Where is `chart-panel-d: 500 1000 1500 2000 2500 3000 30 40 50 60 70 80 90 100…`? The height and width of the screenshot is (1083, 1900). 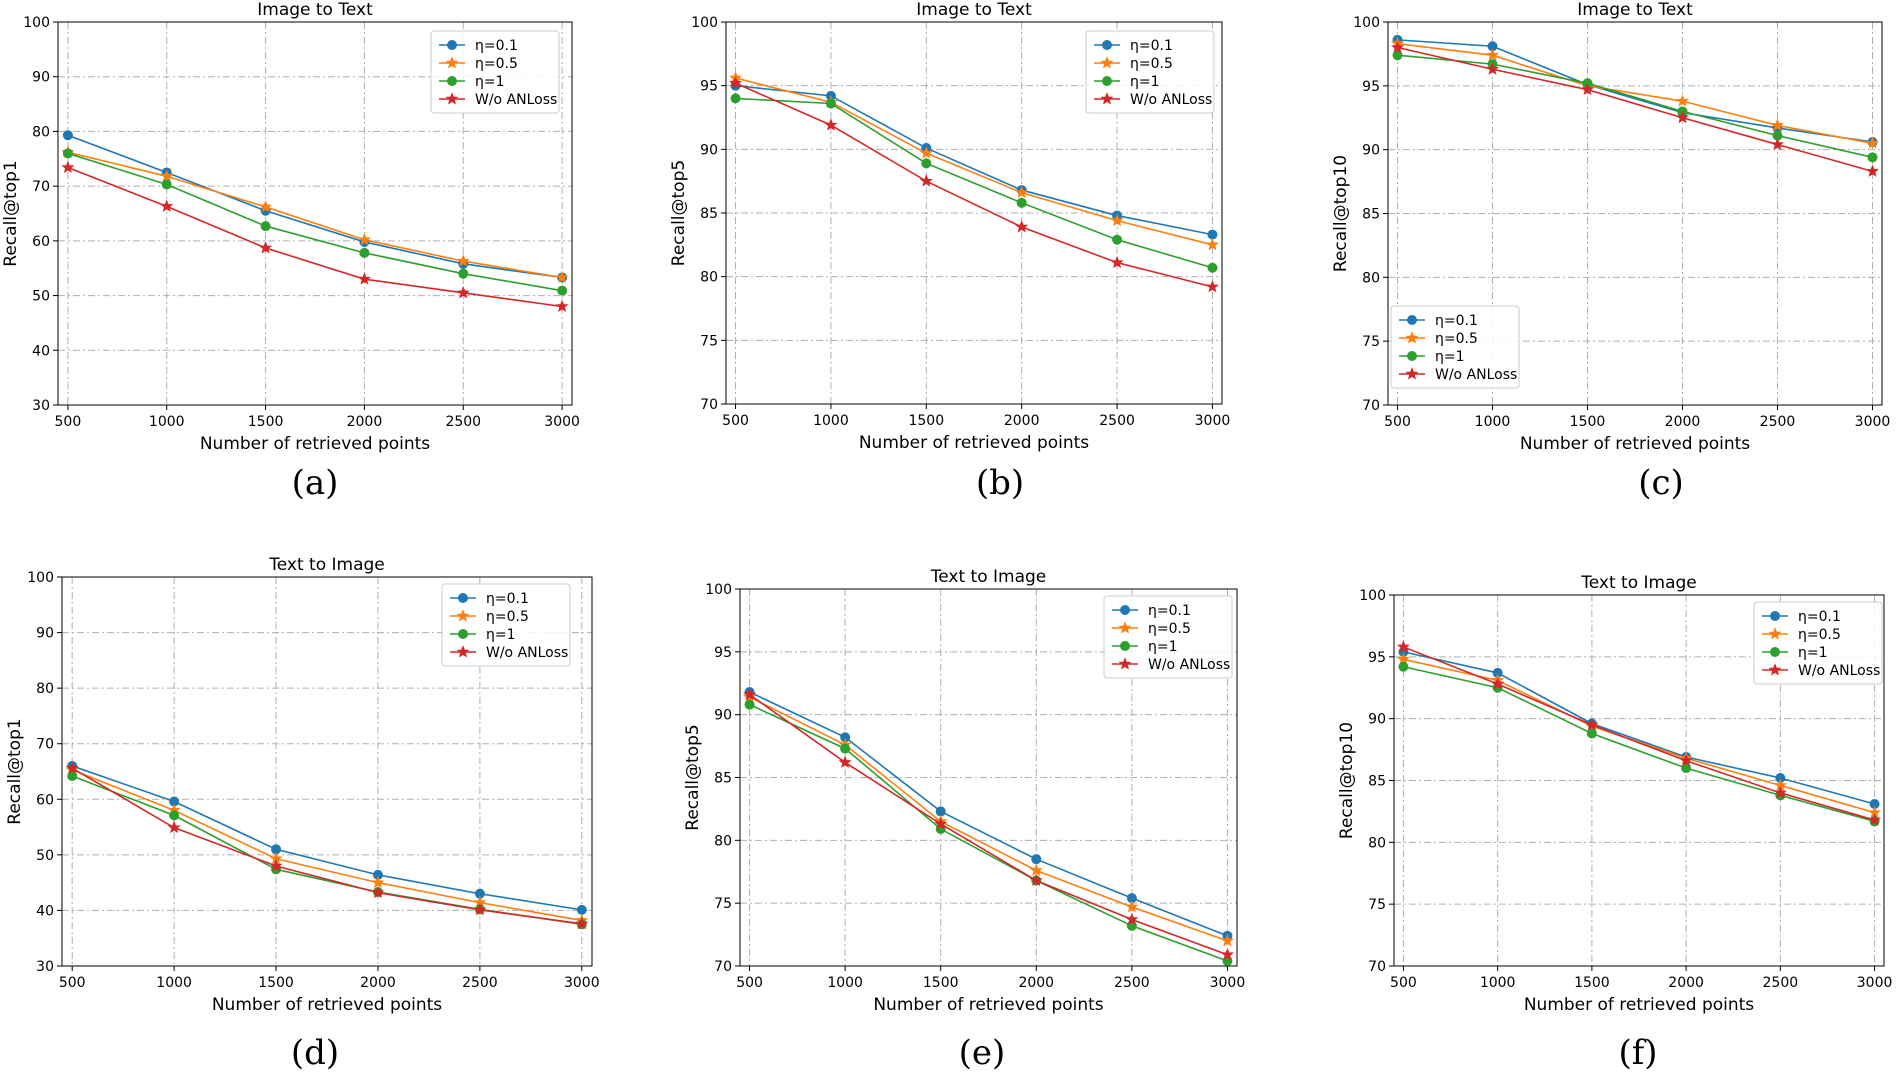 chart-panel-d: 500 1000 1500 2000 2500 3000 30 40 50 60 70 80 90 100… is located at coordinates (302, 814).